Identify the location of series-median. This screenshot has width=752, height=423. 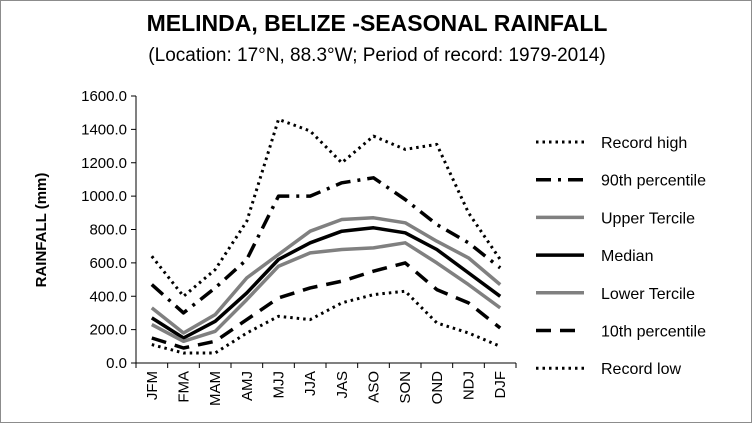
(326, 283).